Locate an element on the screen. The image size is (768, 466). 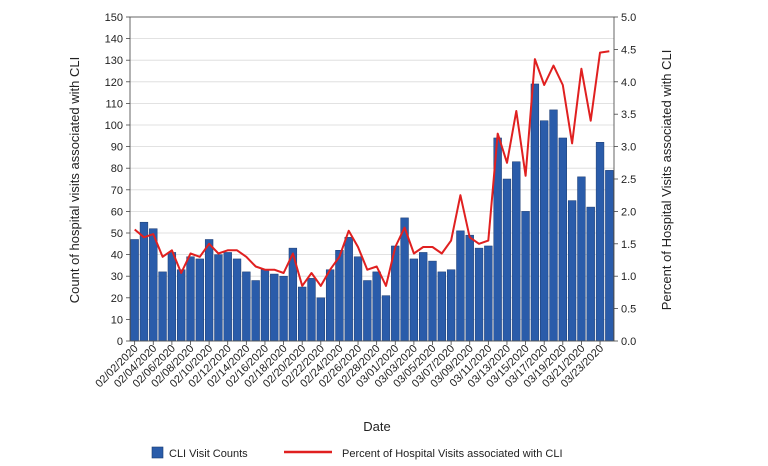
y-tick-label: 0 is located at coordinates (120, 342).